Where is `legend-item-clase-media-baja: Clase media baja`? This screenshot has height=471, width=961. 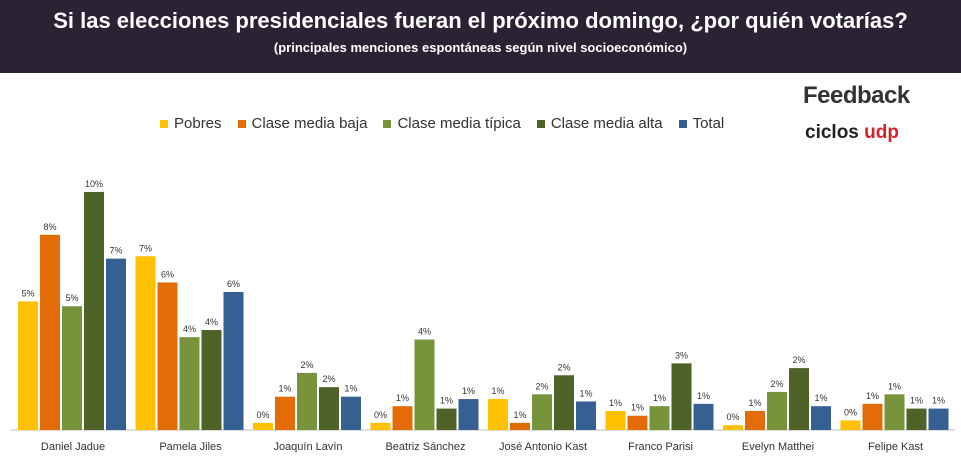
legend-item-clase-media-baja: Clase media baja is located at coordinates (302, 123).